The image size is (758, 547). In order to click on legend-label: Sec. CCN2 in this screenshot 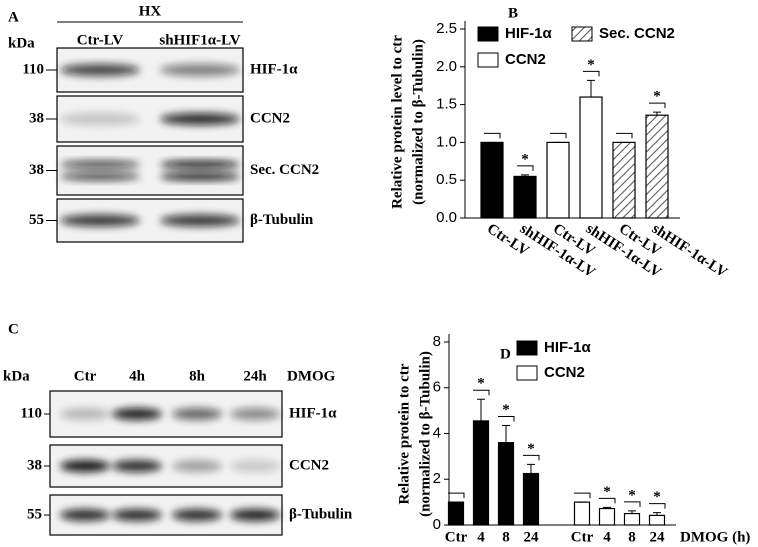, I will do `click(637, 33)`.